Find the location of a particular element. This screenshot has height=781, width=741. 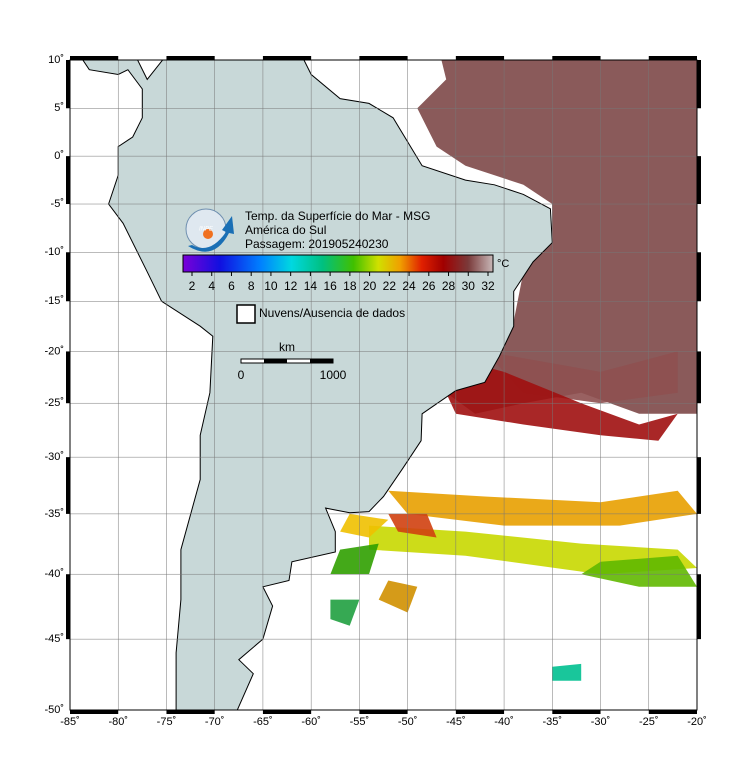

lon-tick-label: -30˚ is located at coordinates (601, 722).